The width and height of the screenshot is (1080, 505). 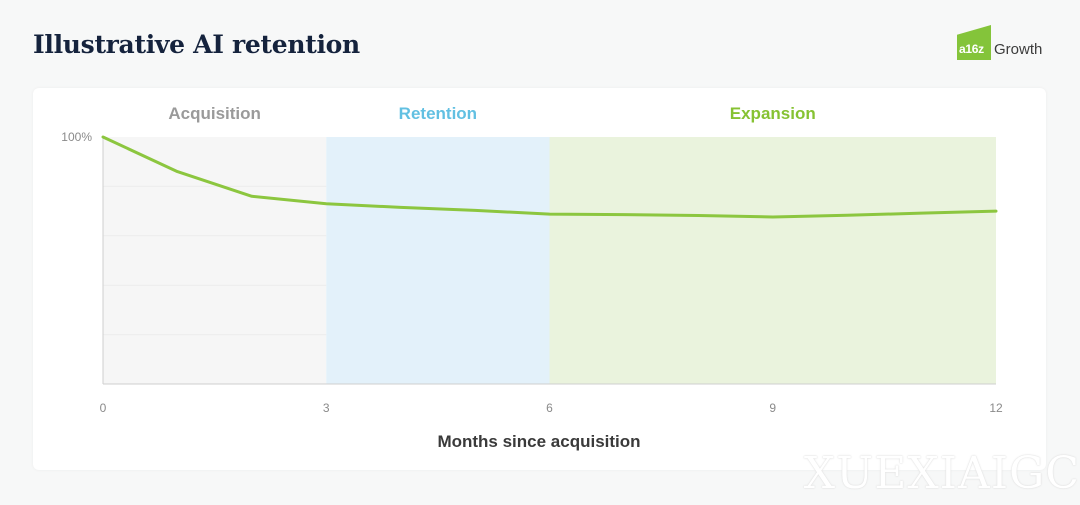 What do you see at coordinates (538, 441) in the screenshot?
I see `x-axis-label: Months since acquisition` at bounding box center [538, 441].